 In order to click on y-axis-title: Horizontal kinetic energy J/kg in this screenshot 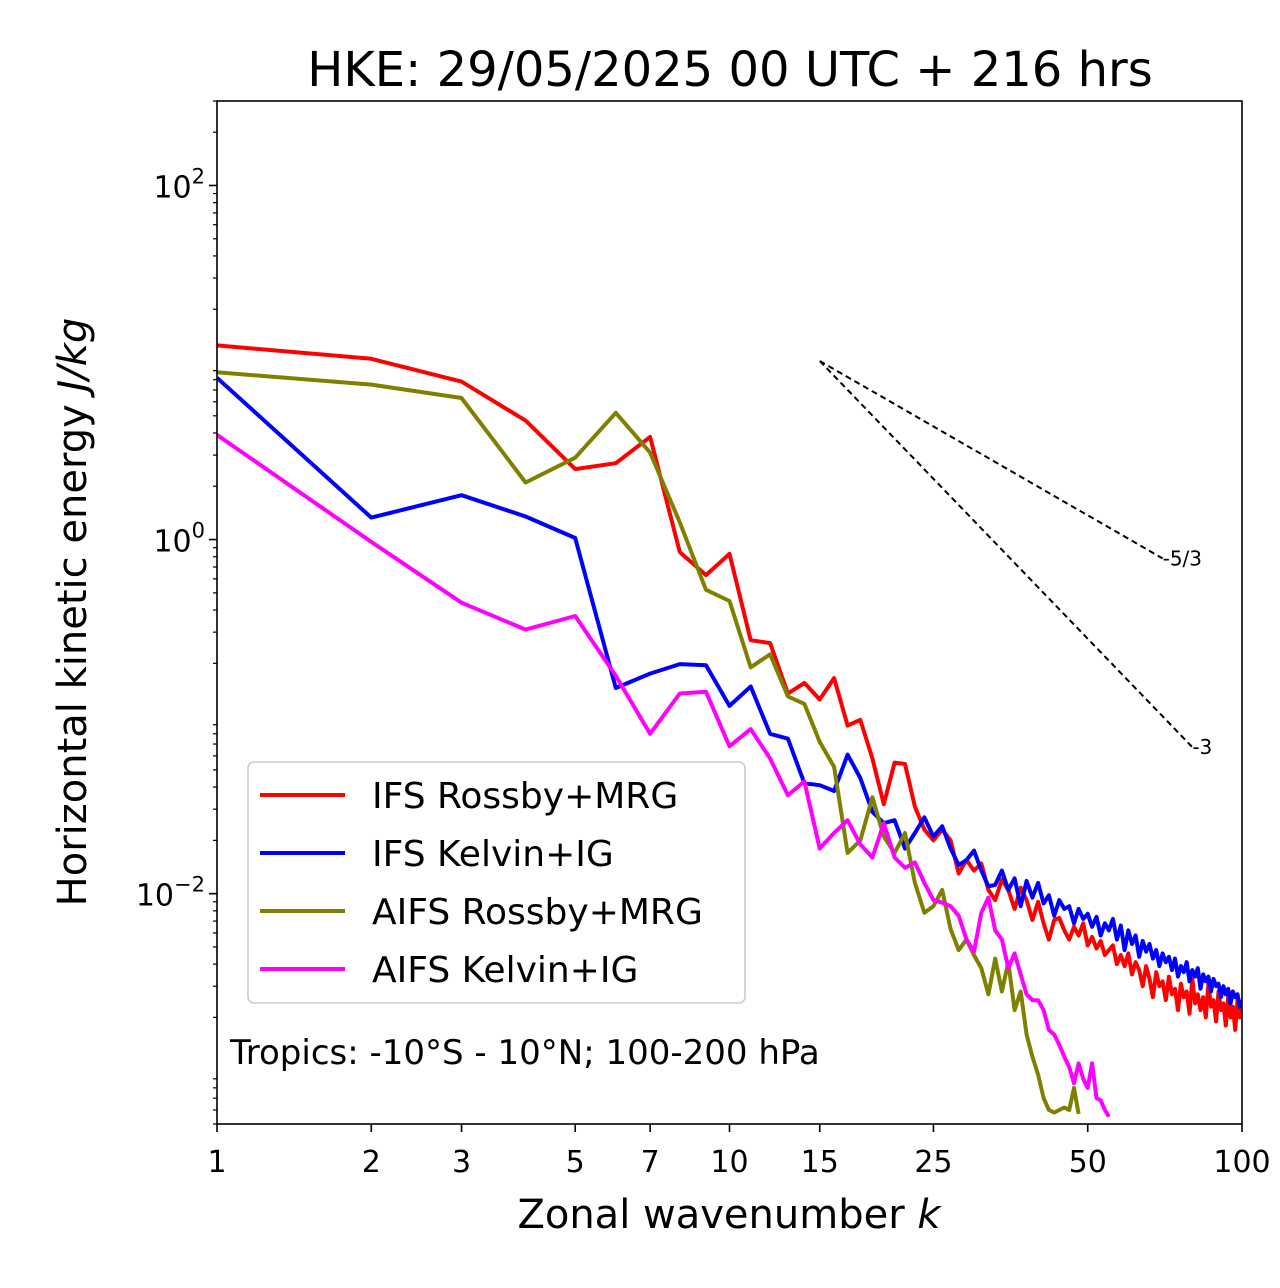, I will do `click(73, 612)`.